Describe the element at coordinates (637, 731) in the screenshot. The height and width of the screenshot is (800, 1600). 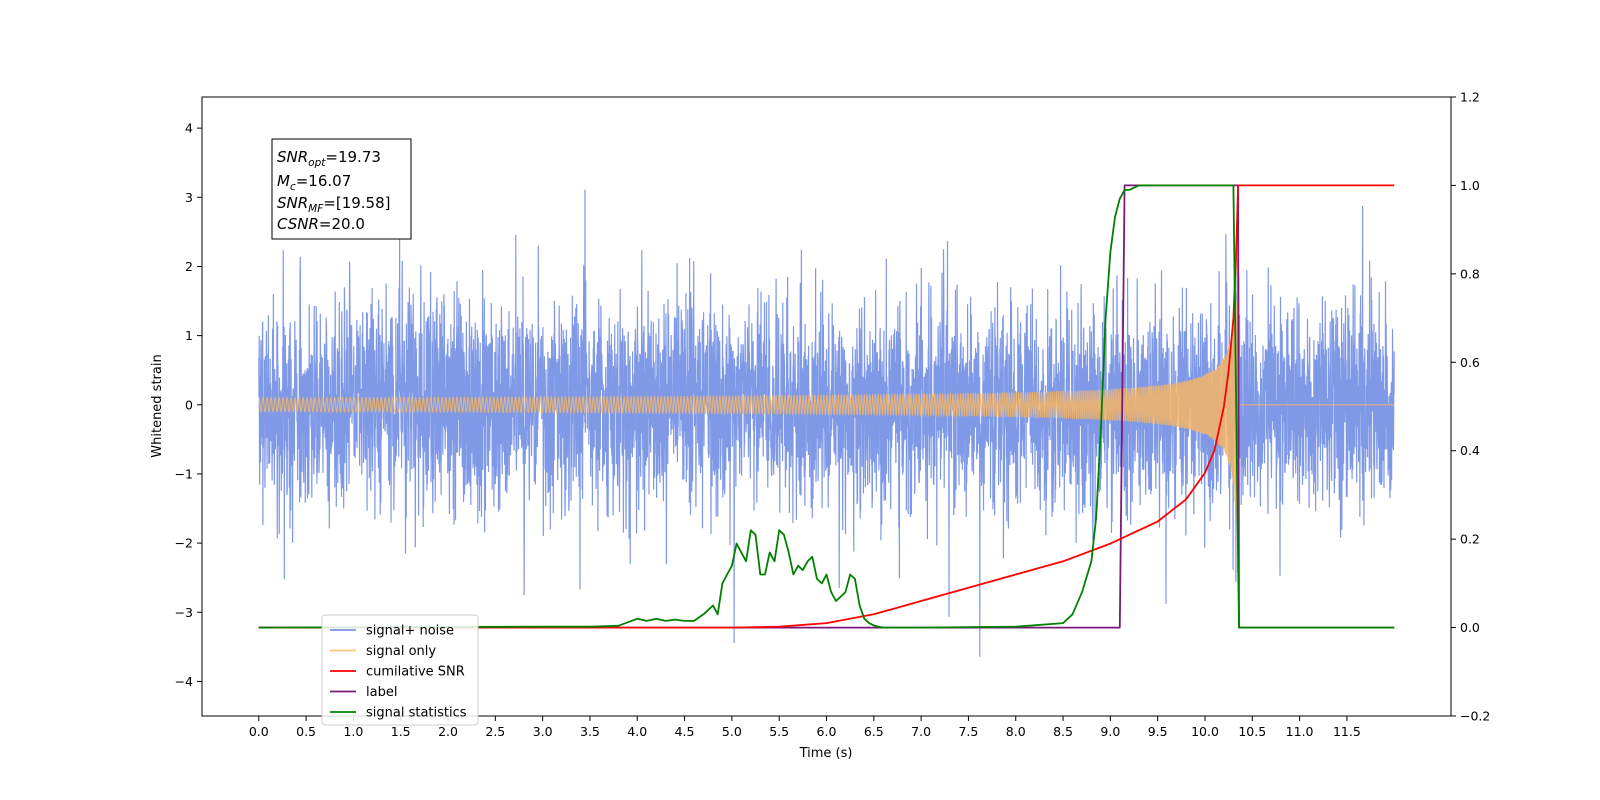
I see `x-tick-label: 4.0` at that location.